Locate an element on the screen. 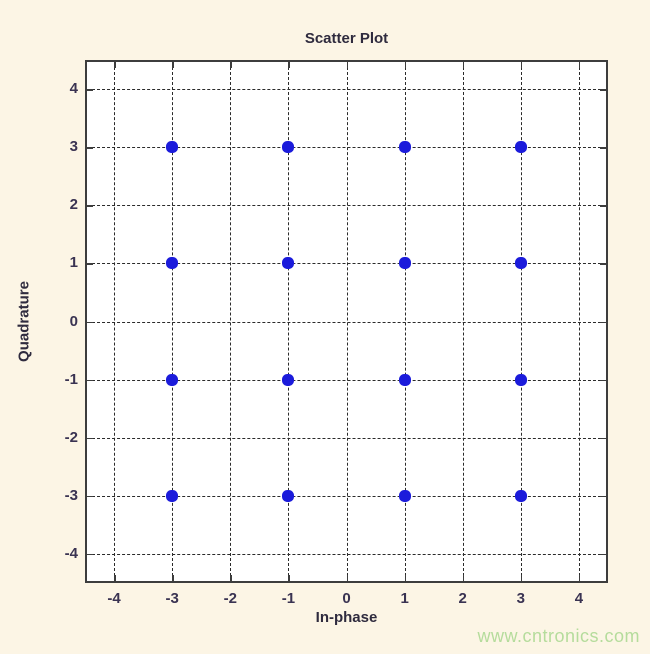  x-tick-label: 3 is located at coordinates (520, 598).